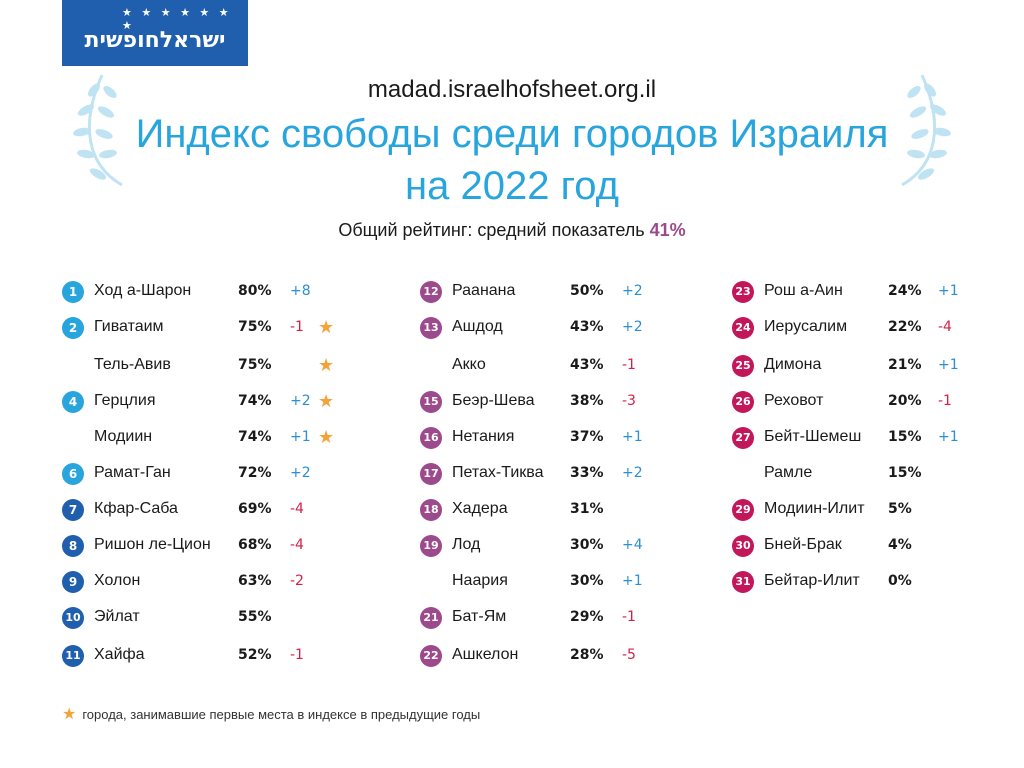 The width and height of the screenshot is (1024, 768). I want to click on city-percent: 31%, so click(587, 509).